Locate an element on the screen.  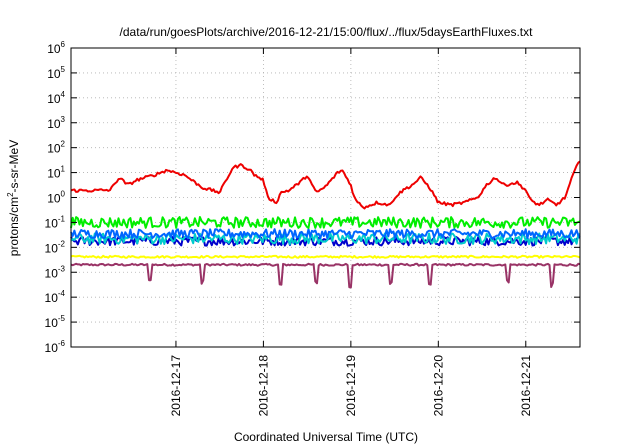
y-tick-label: 10⁵ is located at coordinates (56, 73).